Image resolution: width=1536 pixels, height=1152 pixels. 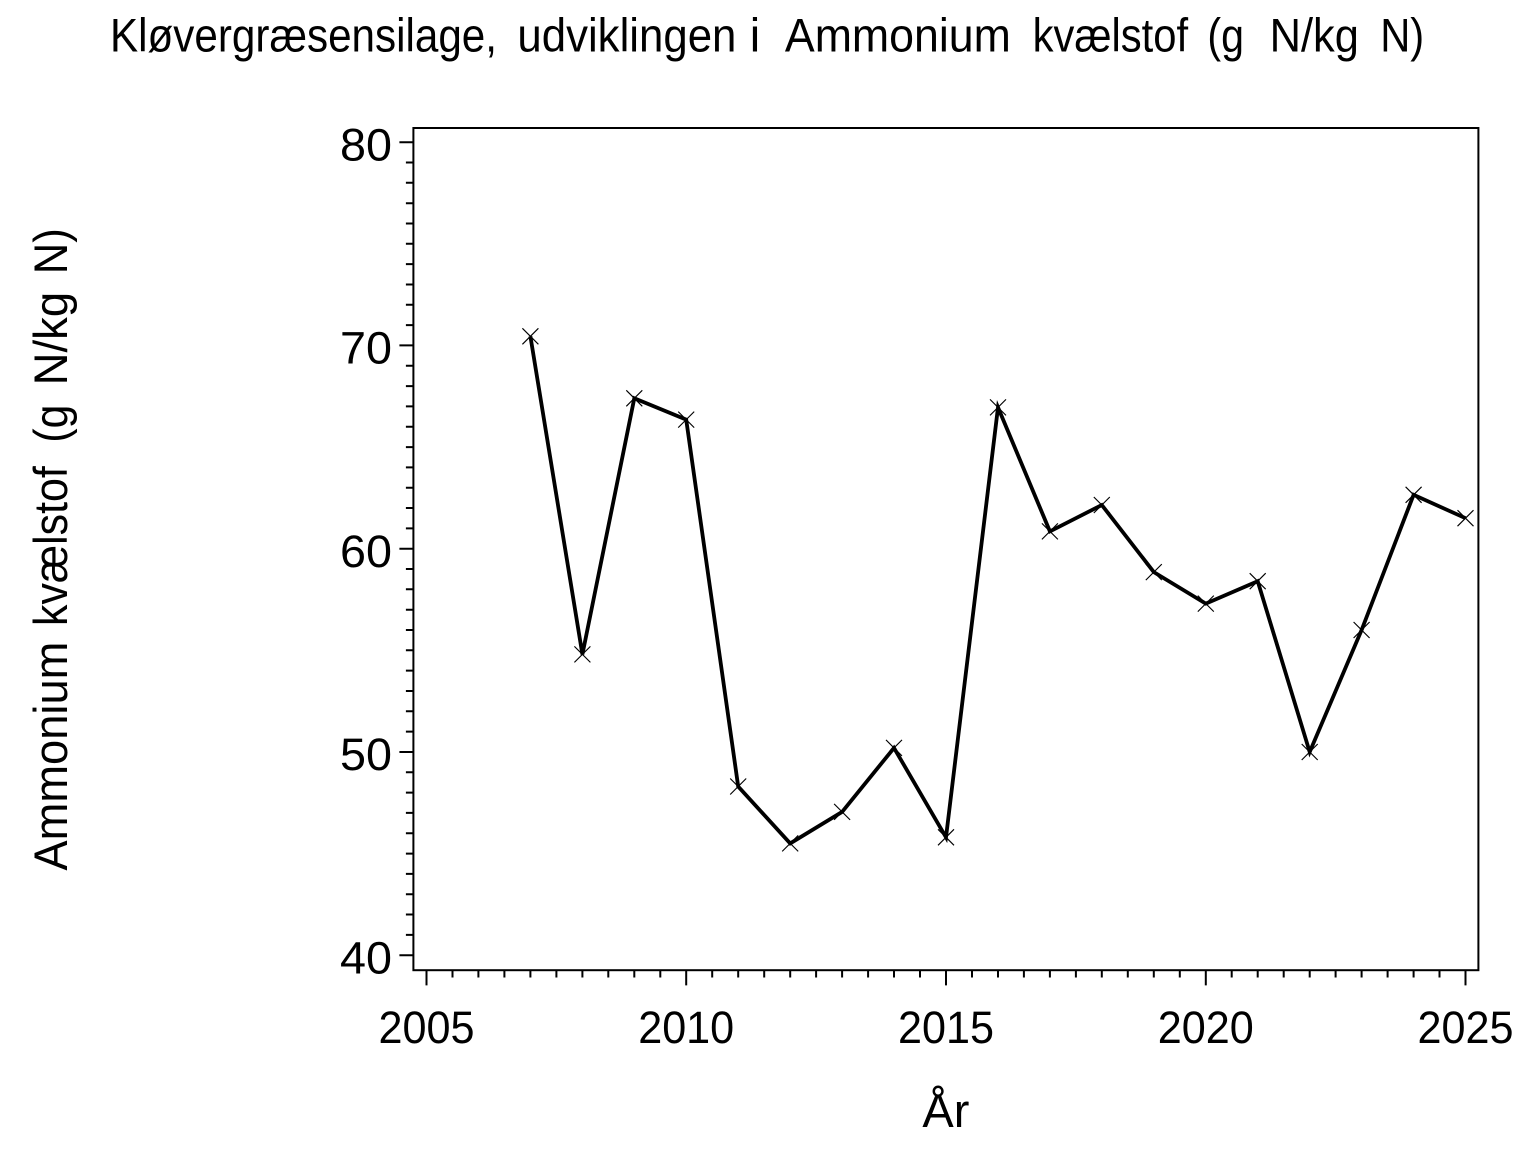 I want to click on svg-text: 50, so click(x=366, y=754).